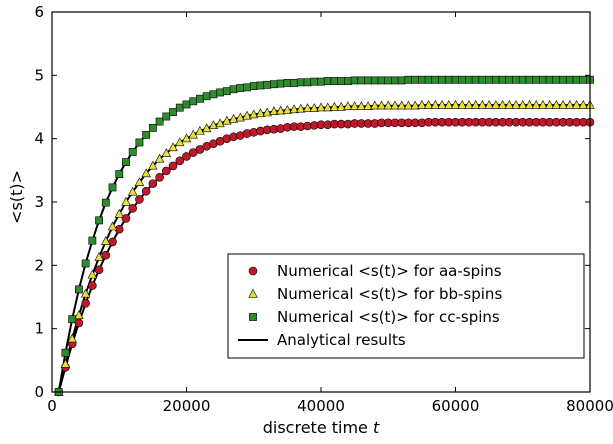  I want to click on x-axis-label-text: discrete time, so click(318, 427).